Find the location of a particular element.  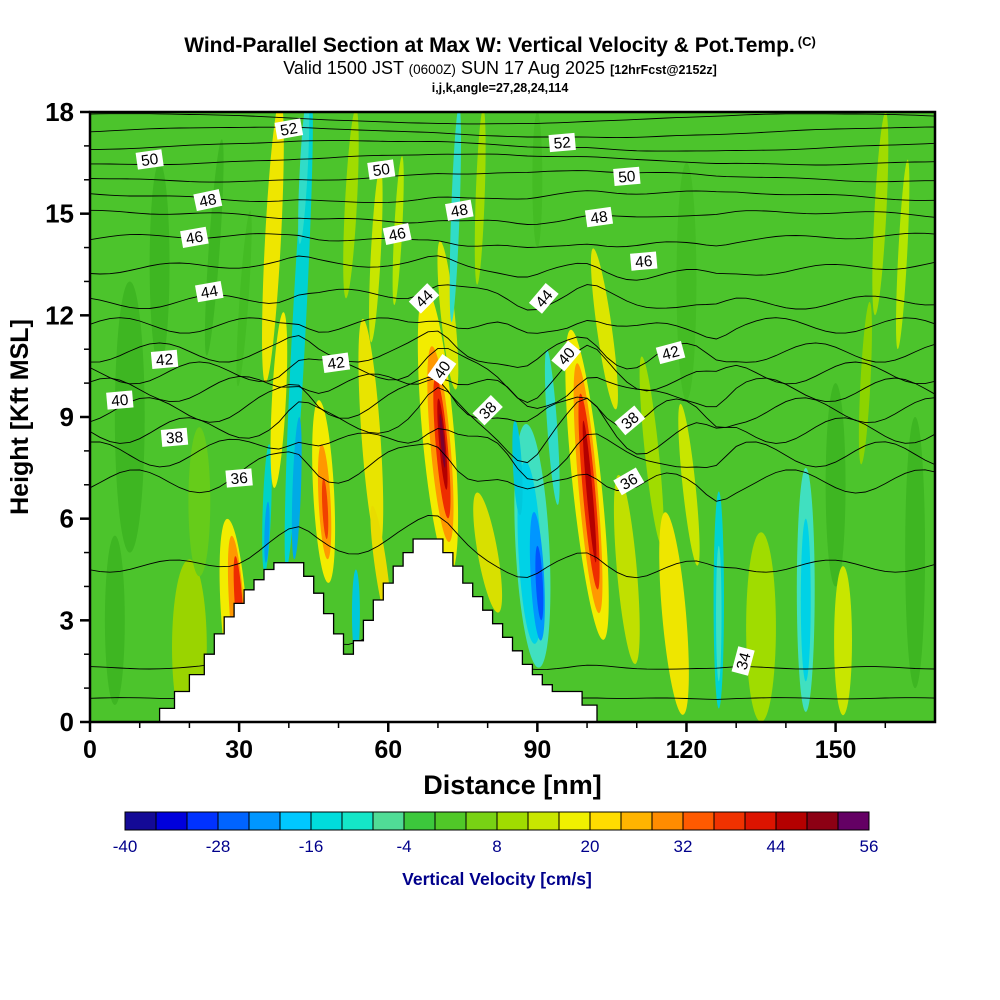

valid-time-text: Valid 1500 JST is located at coordinates (343, 68).